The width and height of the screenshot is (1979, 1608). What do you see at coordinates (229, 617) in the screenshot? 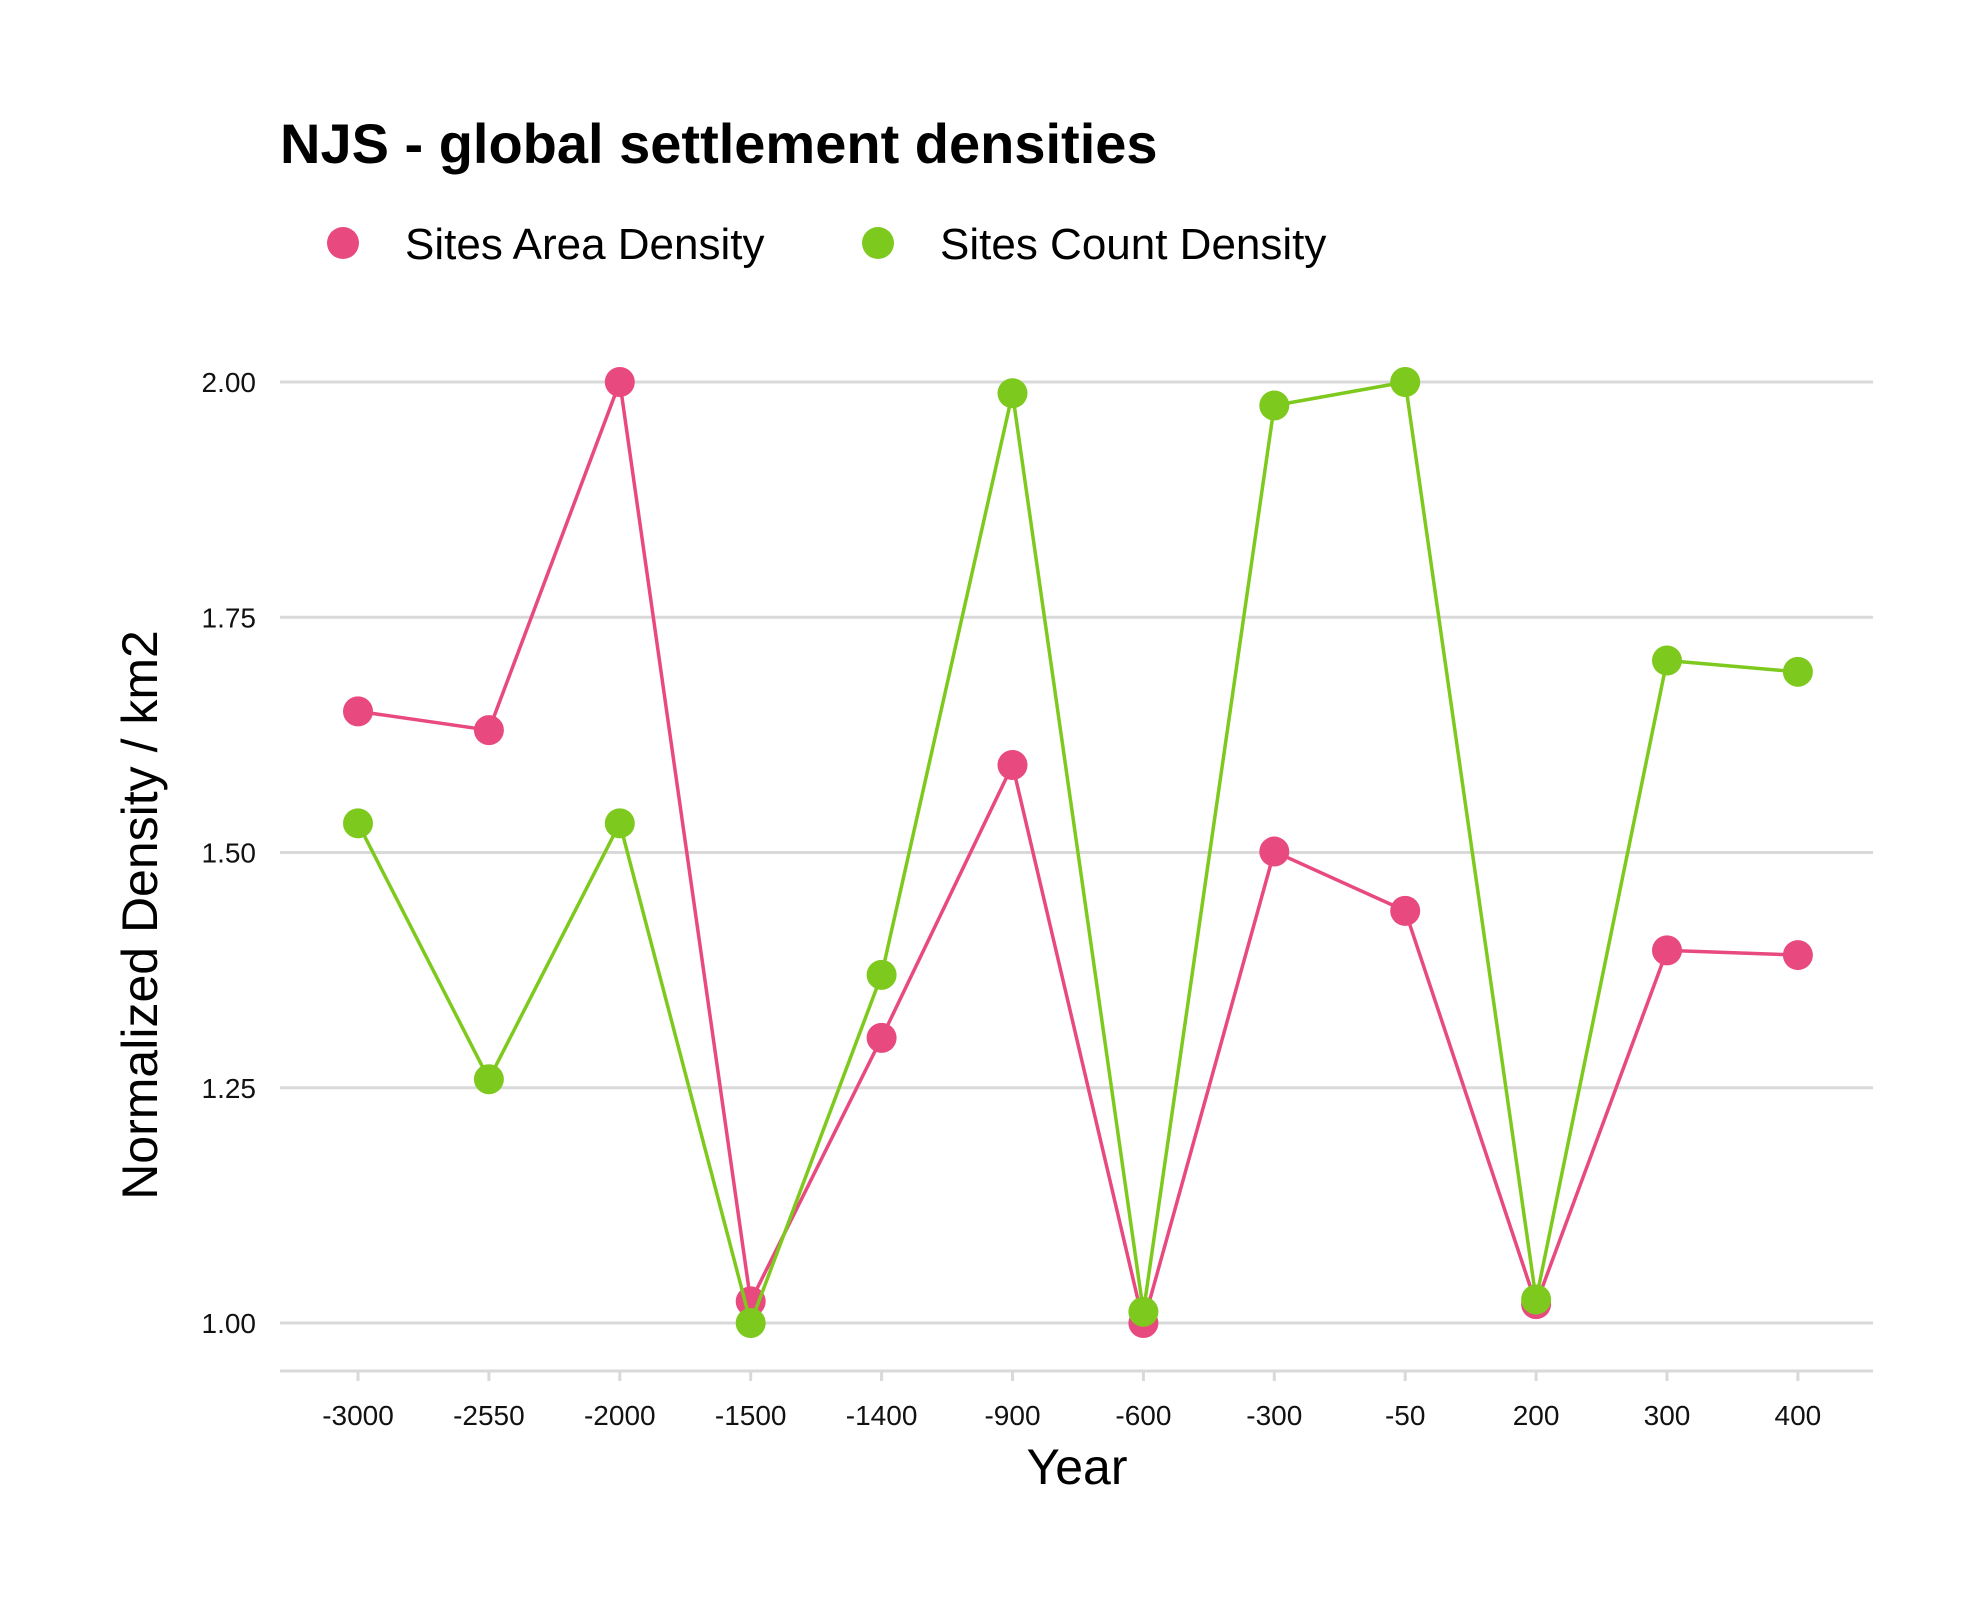
I see `y-tick-label: 1.75` at bounding box center [229, 617].